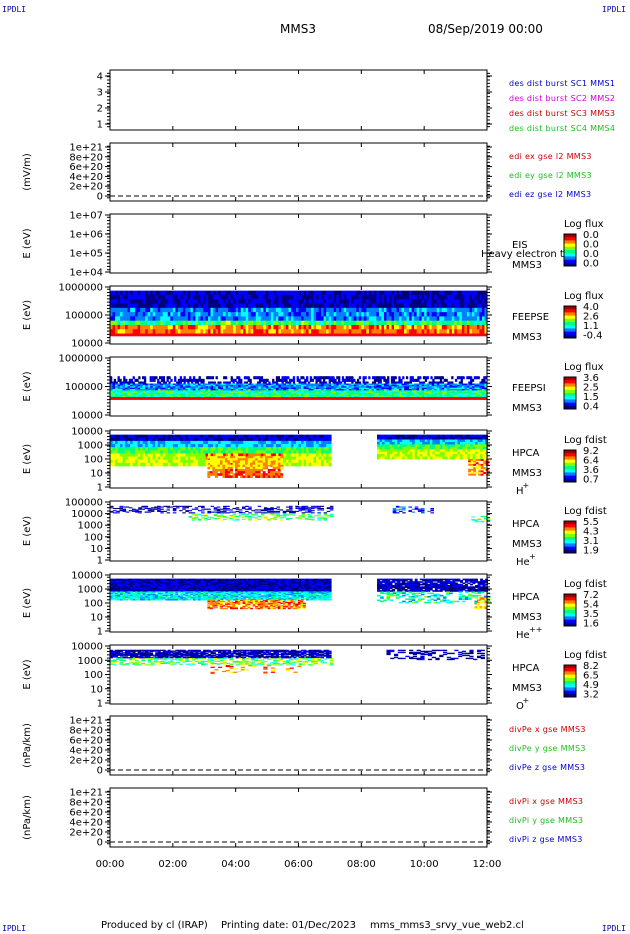  I want to click on y-tick-label: 6e+20, so click(86, 167).